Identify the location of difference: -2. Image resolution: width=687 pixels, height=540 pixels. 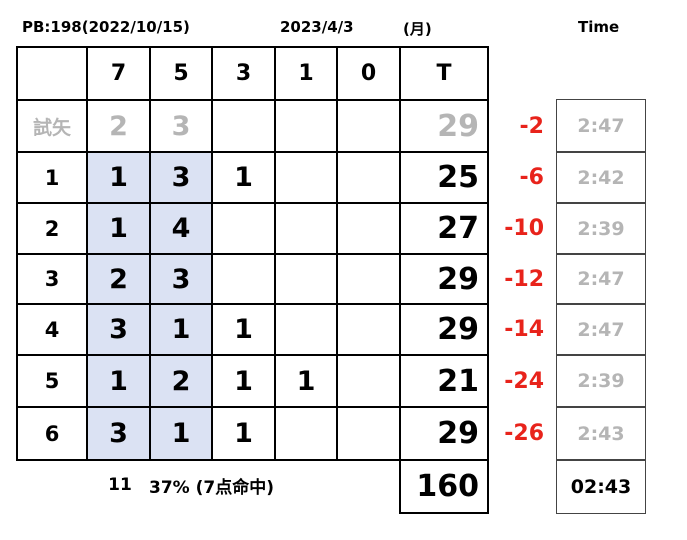
(531, 126).